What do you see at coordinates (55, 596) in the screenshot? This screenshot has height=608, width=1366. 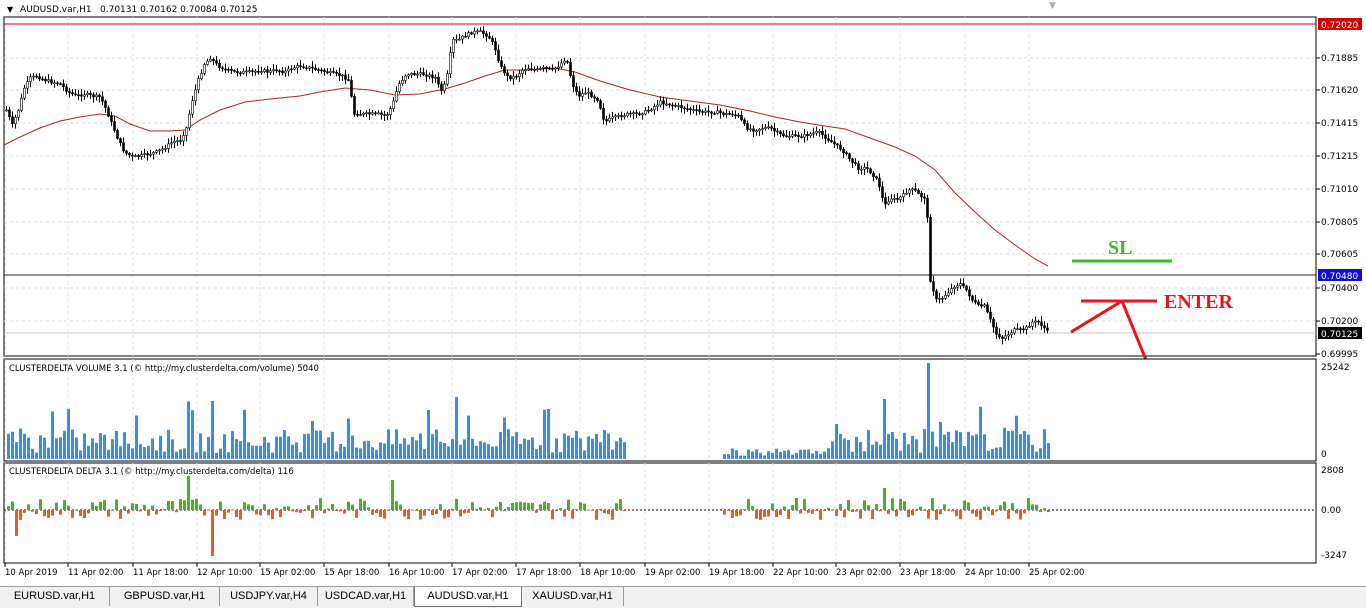 I see `symbol-tab: EURUSD.var,H1` at bounding box center [55, 596].